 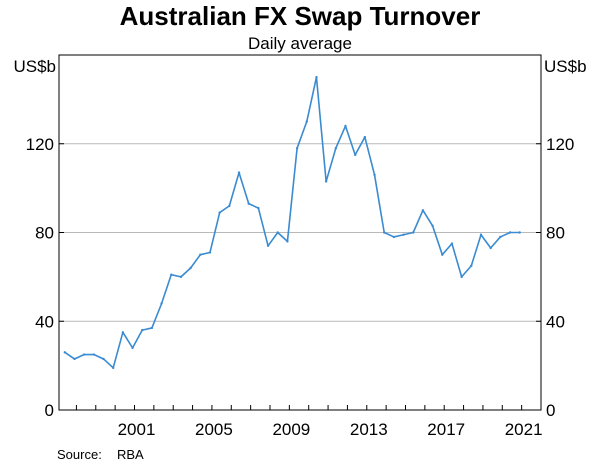 I want to click on source-label: Source:, so click(x=79, y=454).